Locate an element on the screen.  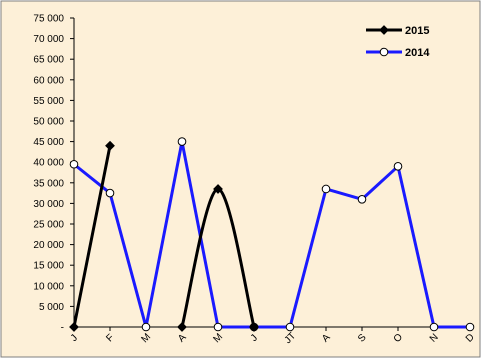
series-2015-line is located at coordinates (92, 236).